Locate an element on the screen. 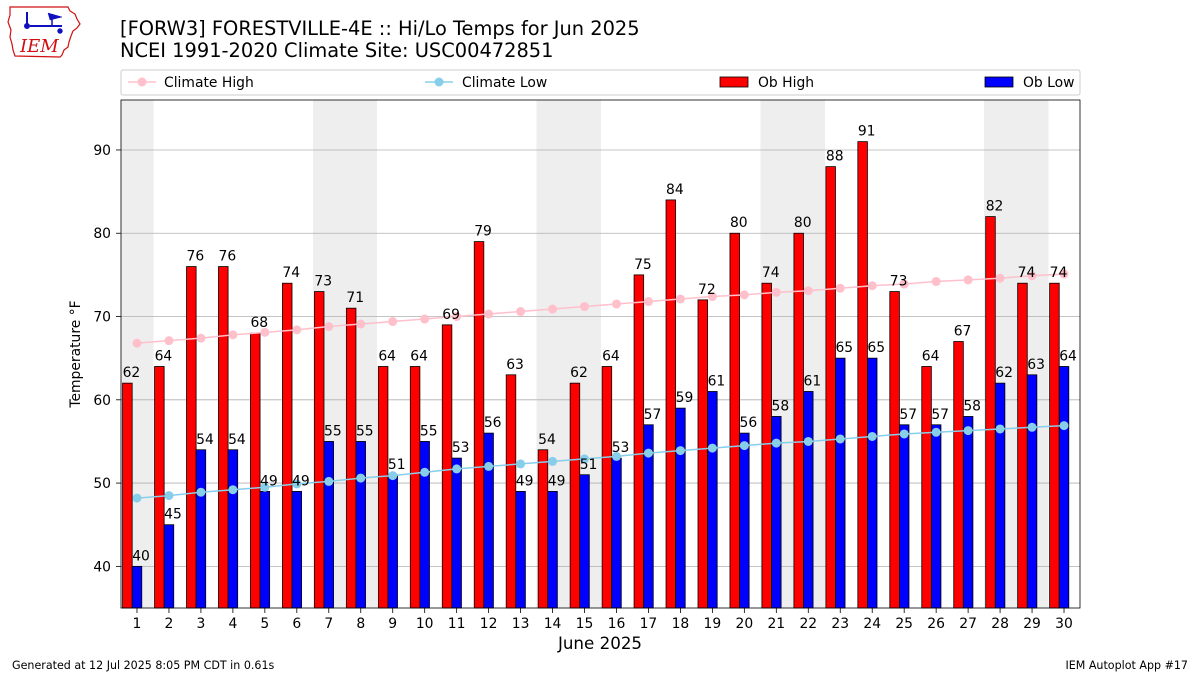 The height and width of the screenshot is (675, 1200). footer-app: IEM Autoplot App #17 is located at coordinates (1126, 665).